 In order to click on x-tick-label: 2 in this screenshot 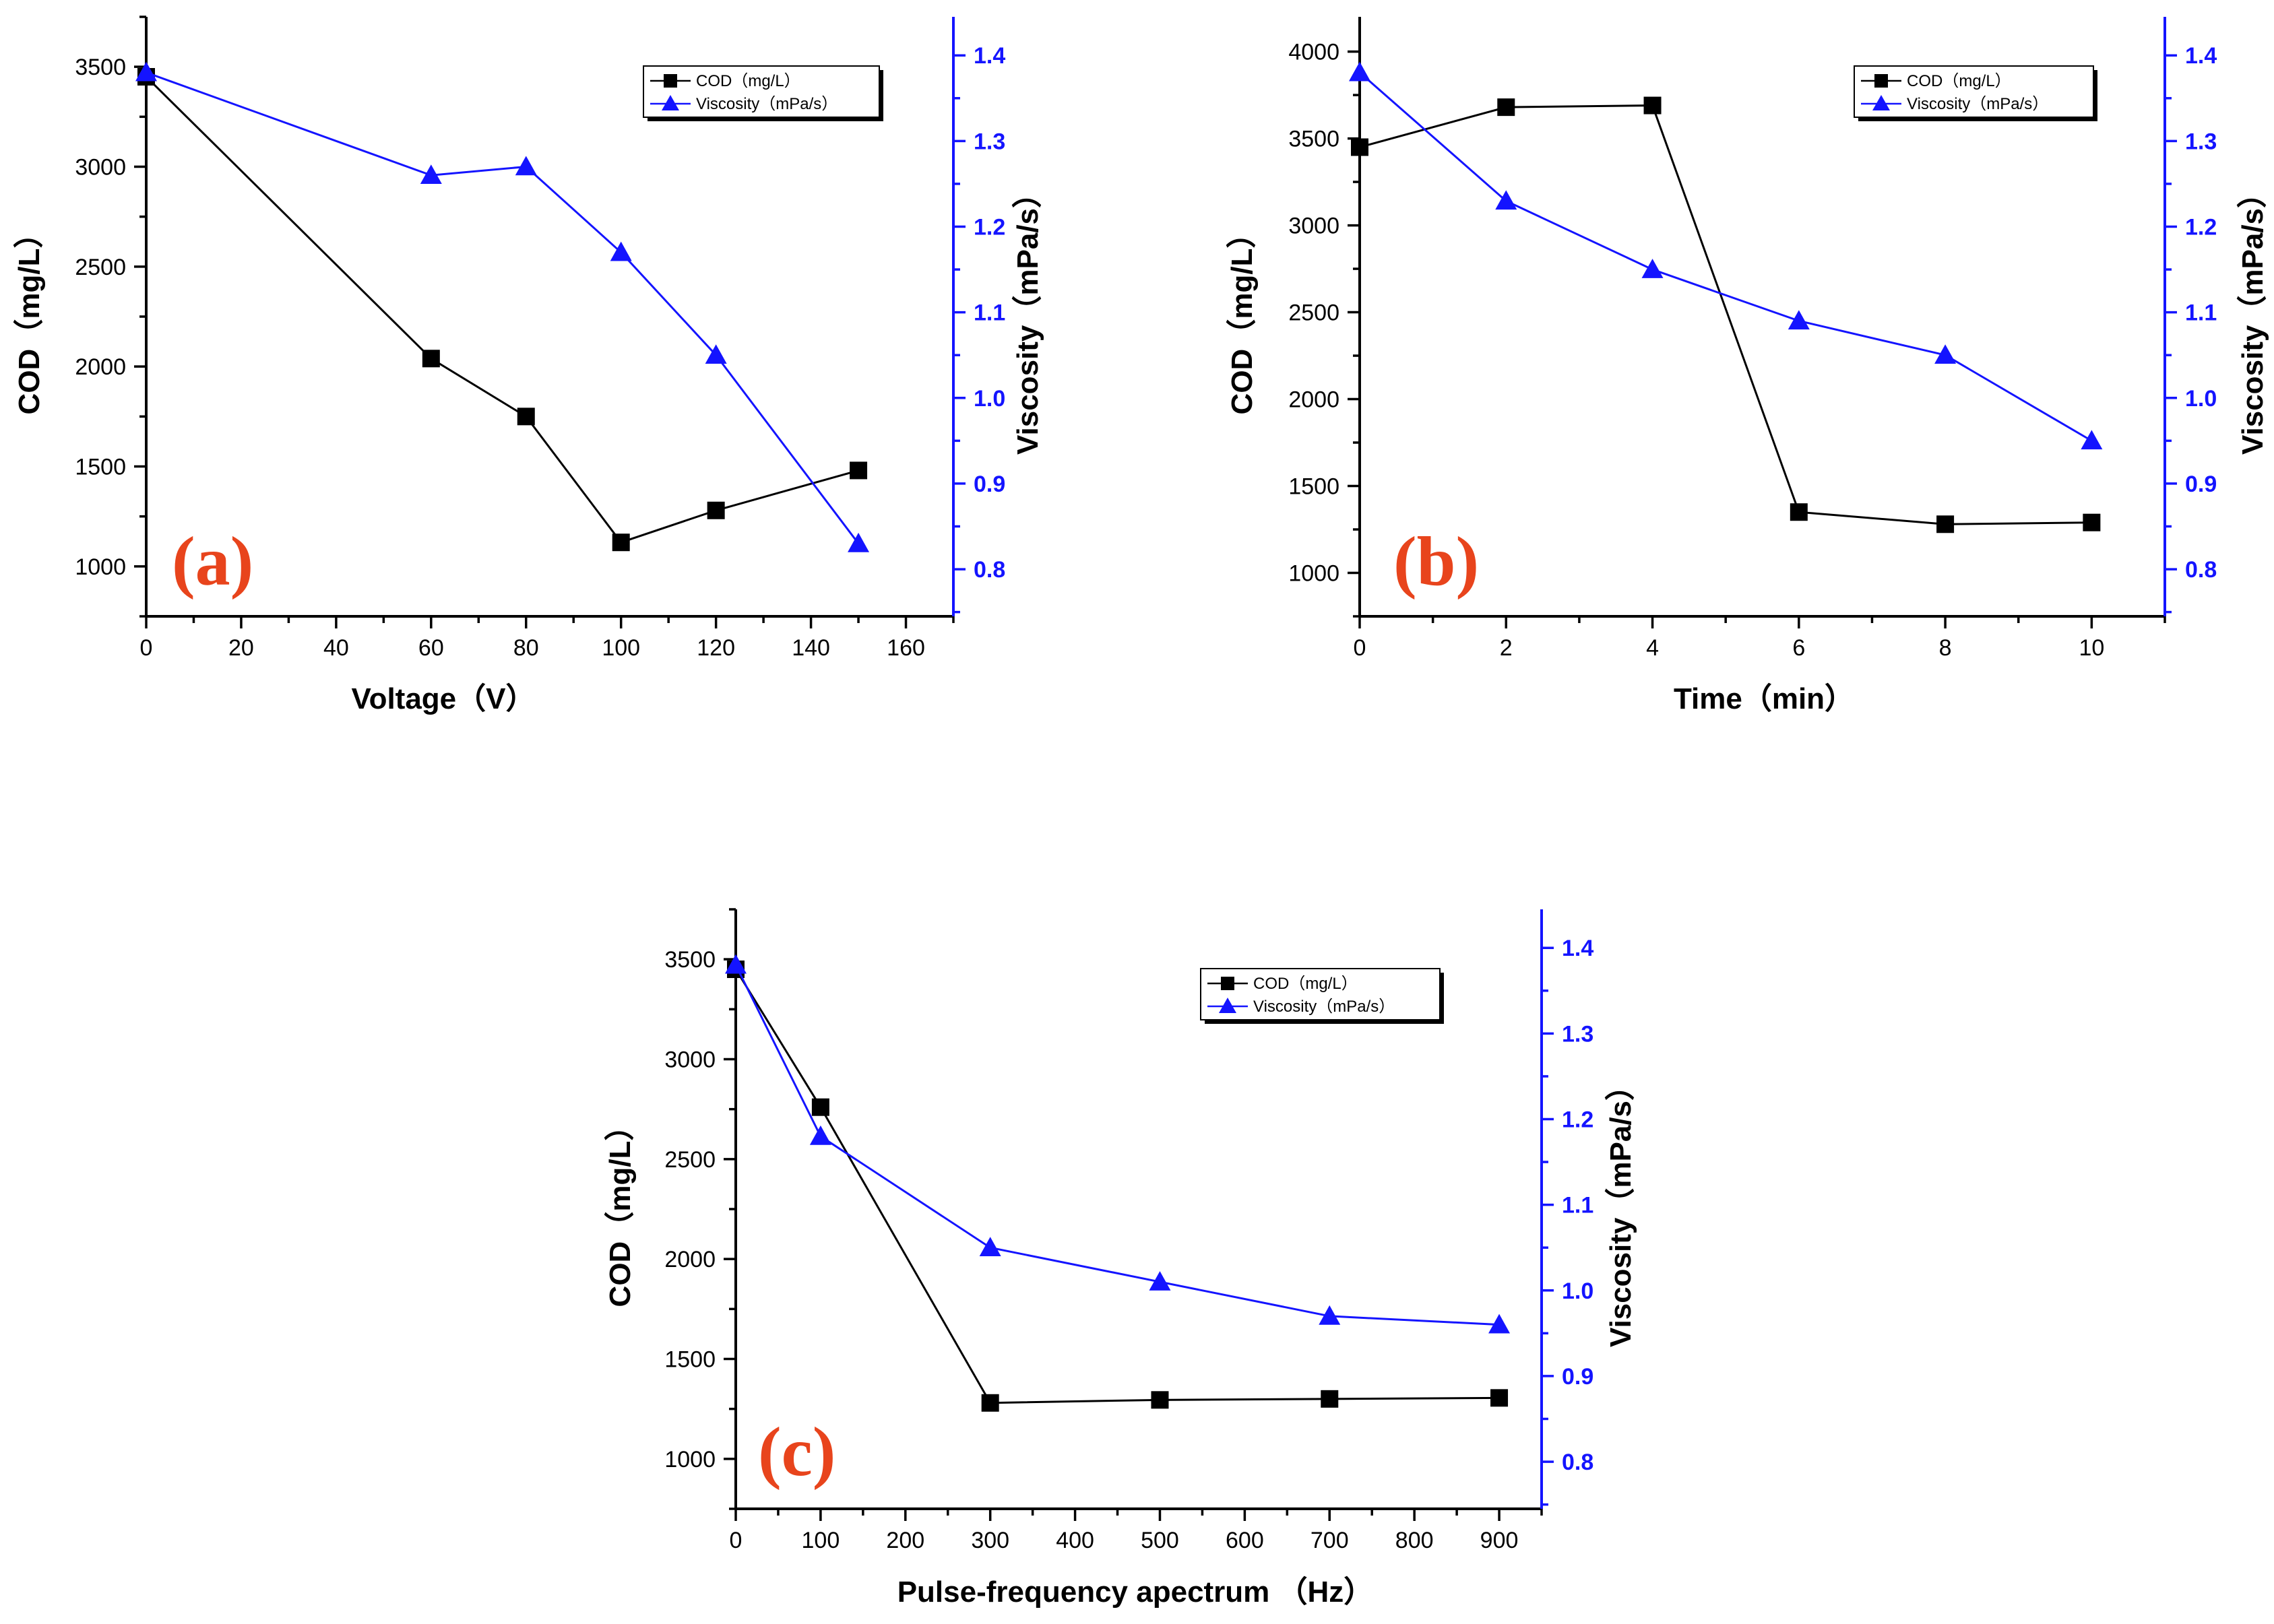, I will do `click(1507, 648)`.